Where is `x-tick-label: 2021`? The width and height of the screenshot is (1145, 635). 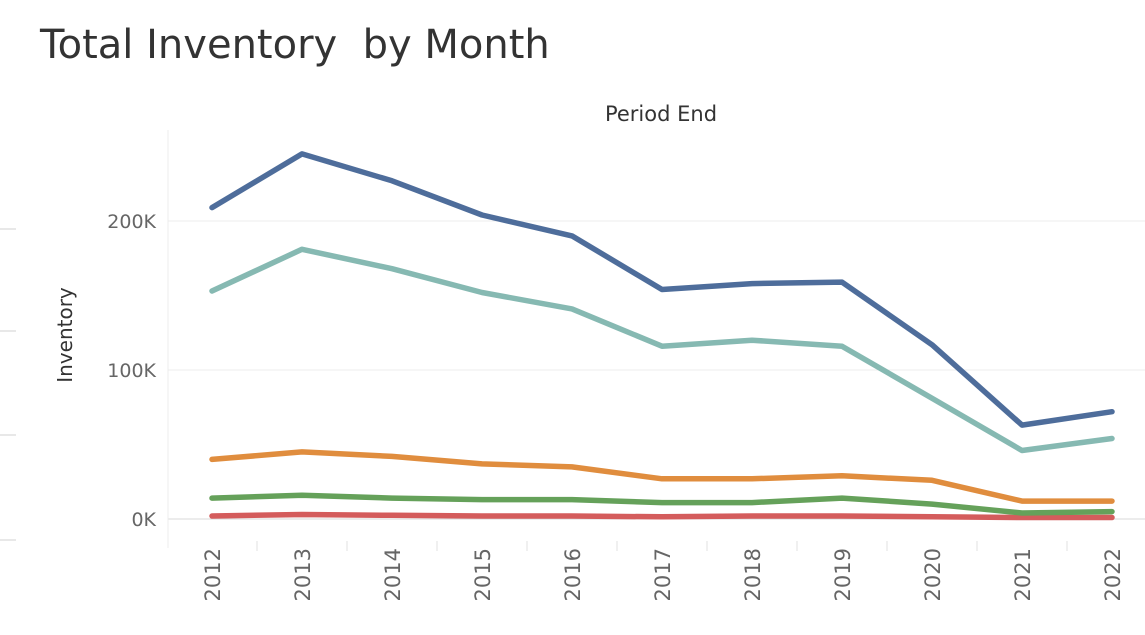 x-tick-label: 2021 is located at coordinates (1023, 574).